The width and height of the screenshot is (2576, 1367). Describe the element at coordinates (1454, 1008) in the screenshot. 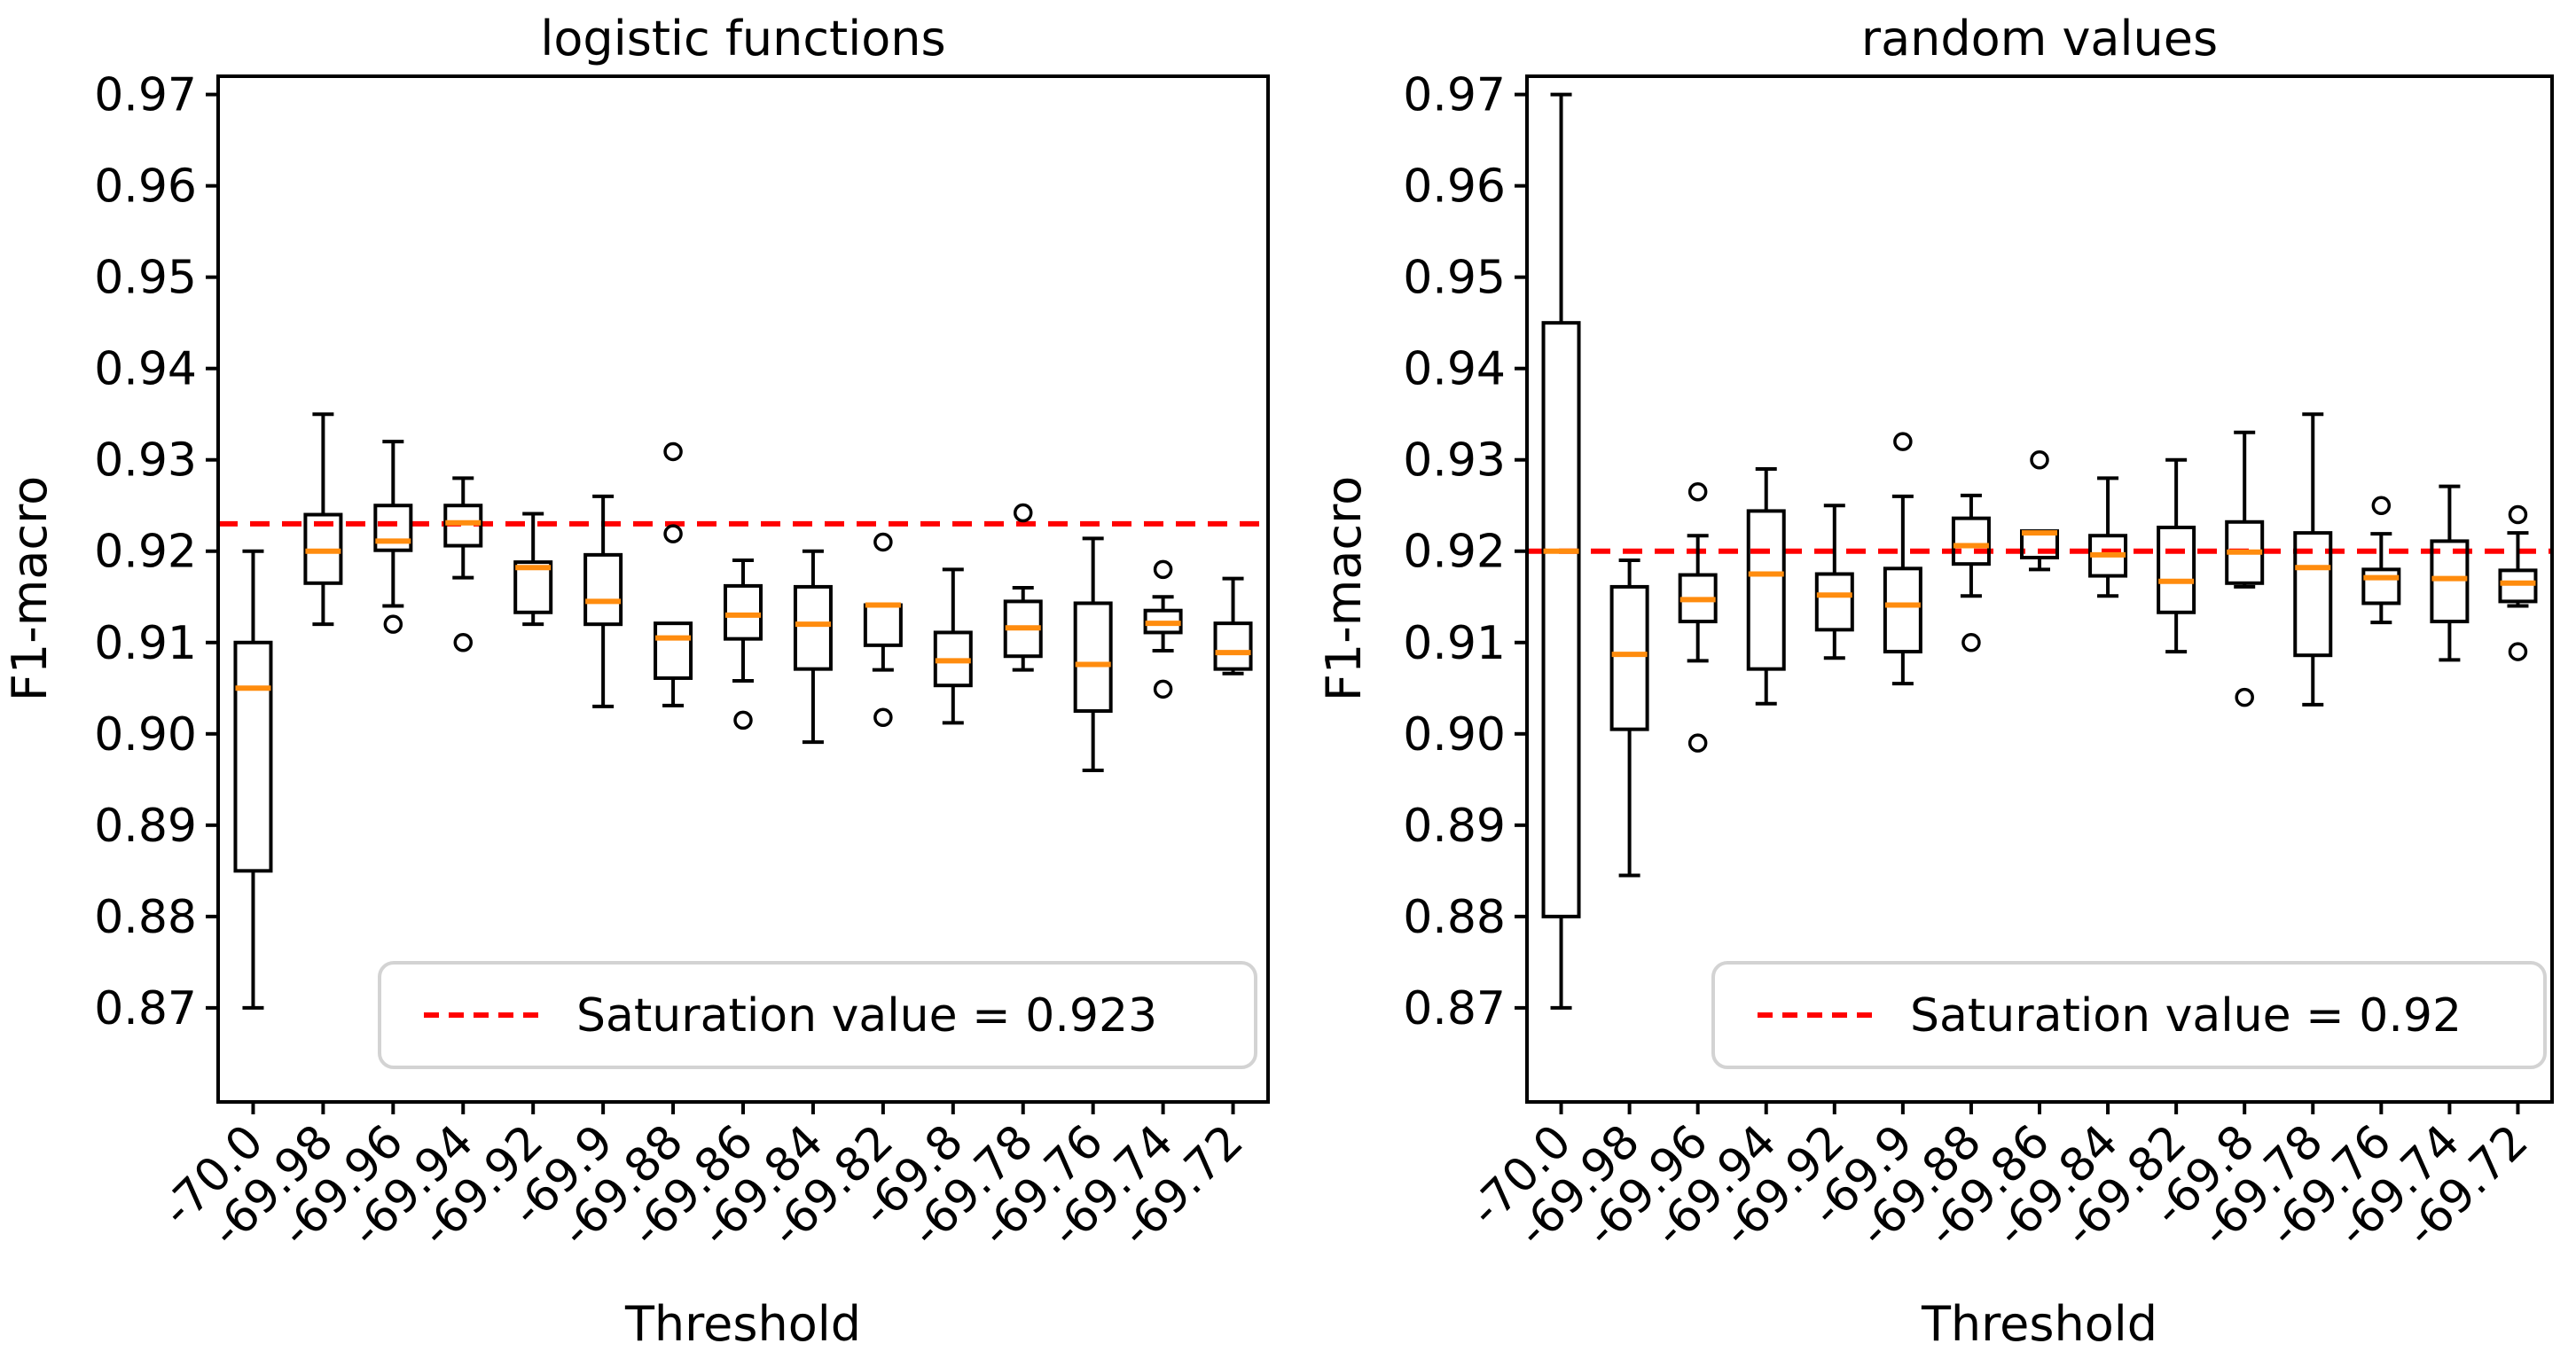

I see `y-tick-label: 0.87` at that location.